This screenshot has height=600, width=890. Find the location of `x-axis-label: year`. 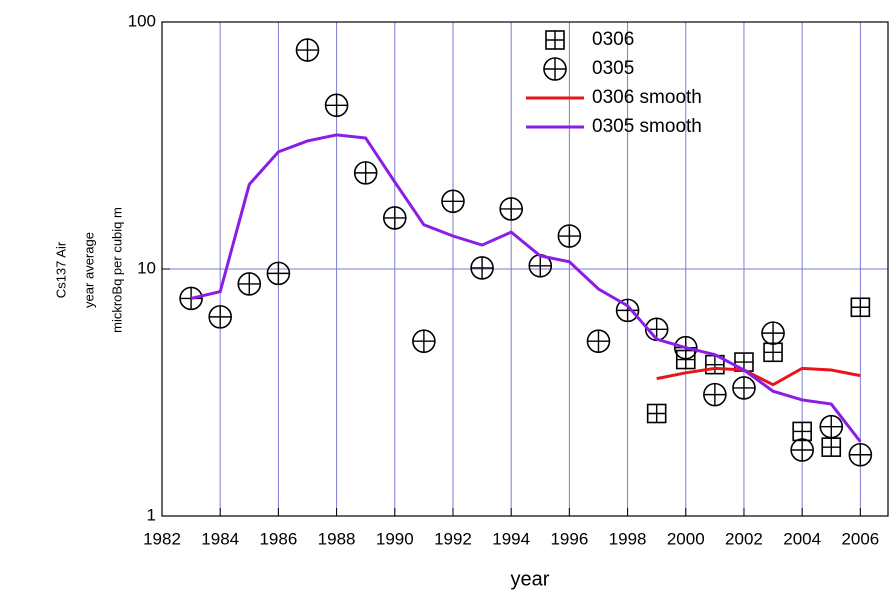

x-axis-label: year is located at coordinates (530, 579).